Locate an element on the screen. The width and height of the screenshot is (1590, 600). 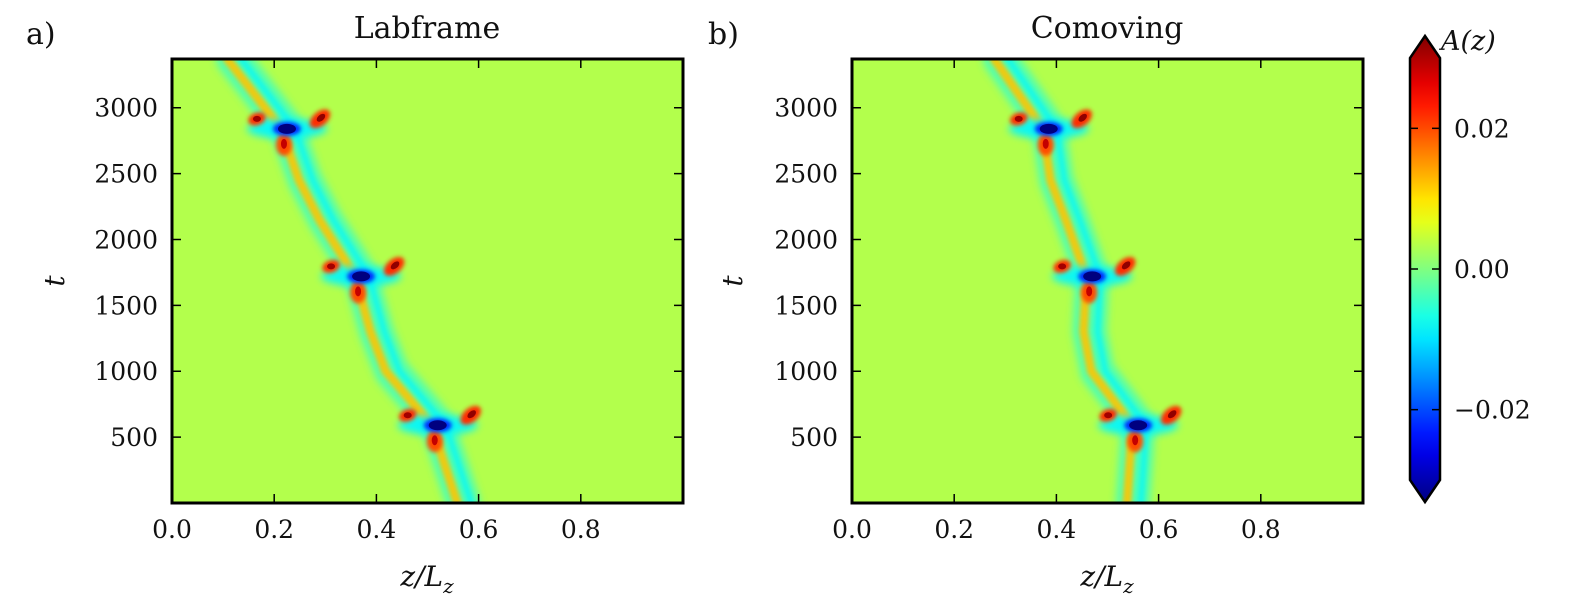
colorbar-label-text: A(z) is located at coordinates (1467, 41).